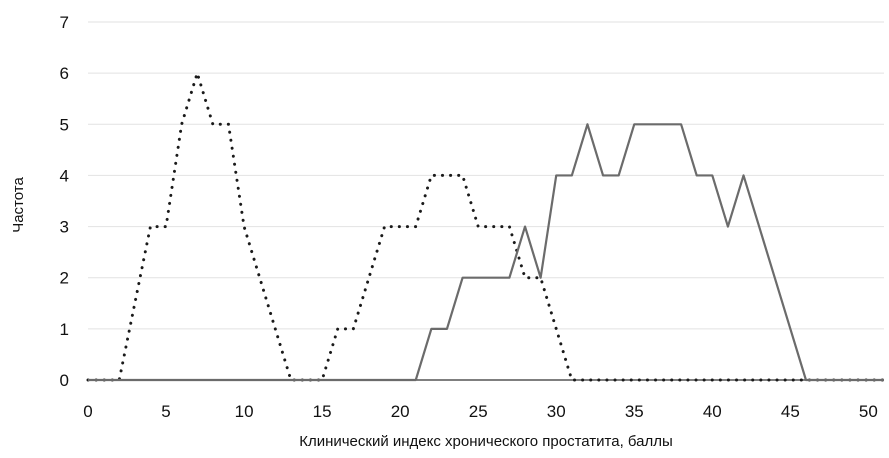 This screenshot has width=889, height=458. Describe the element at coordinates (64, 22) in the screenshot. I see `y-tick-label: 7` at that location.